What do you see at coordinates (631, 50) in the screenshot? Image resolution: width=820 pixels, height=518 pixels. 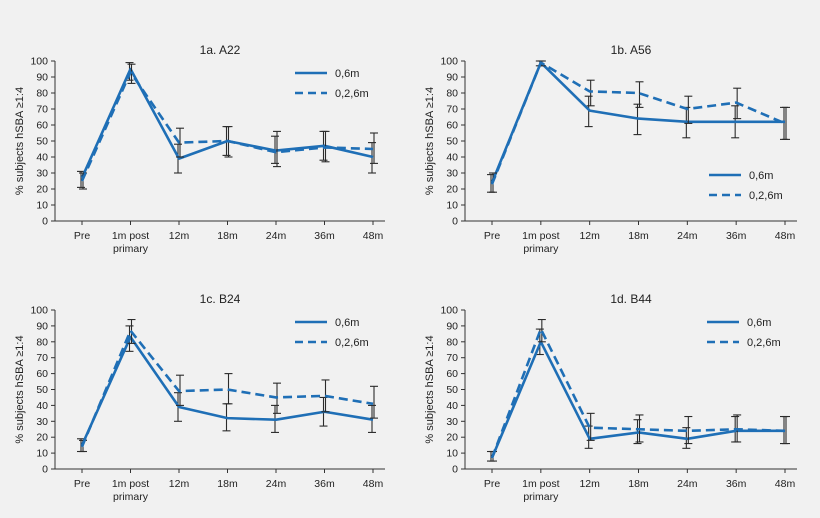 I see `chart-title: 1b. A56` at bounding box center [631, 50].